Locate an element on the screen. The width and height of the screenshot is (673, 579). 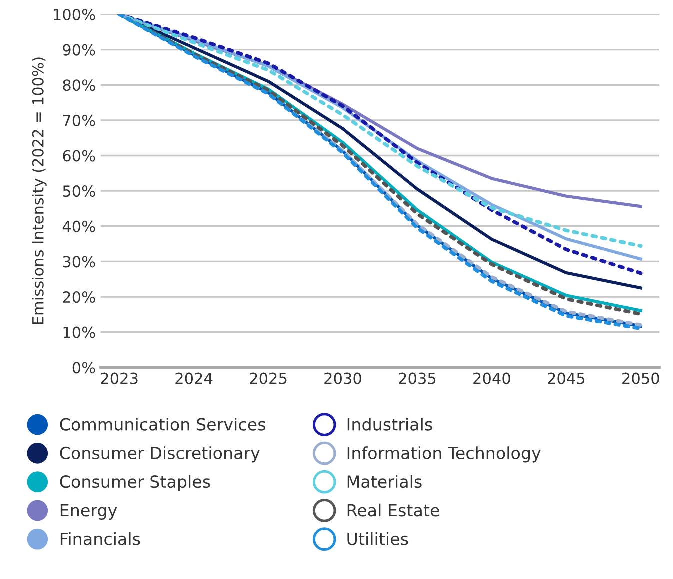
x-tick-label: 2045 is located at coordinates (566, 378).